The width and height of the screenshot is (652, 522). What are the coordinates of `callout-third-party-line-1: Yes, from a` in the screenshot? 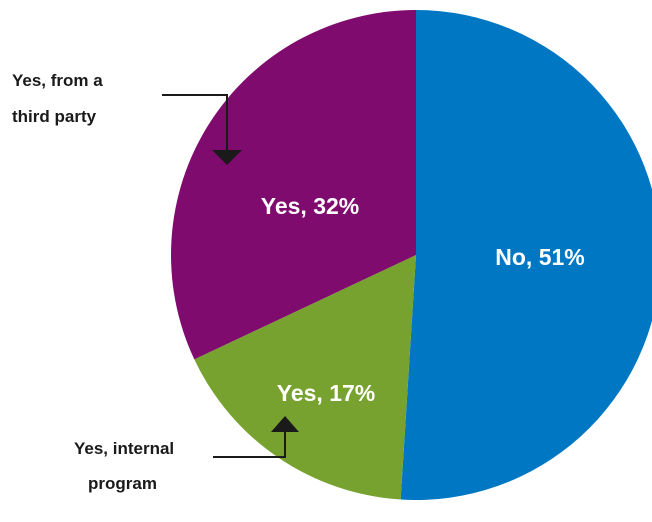 It's located at (57, 80).